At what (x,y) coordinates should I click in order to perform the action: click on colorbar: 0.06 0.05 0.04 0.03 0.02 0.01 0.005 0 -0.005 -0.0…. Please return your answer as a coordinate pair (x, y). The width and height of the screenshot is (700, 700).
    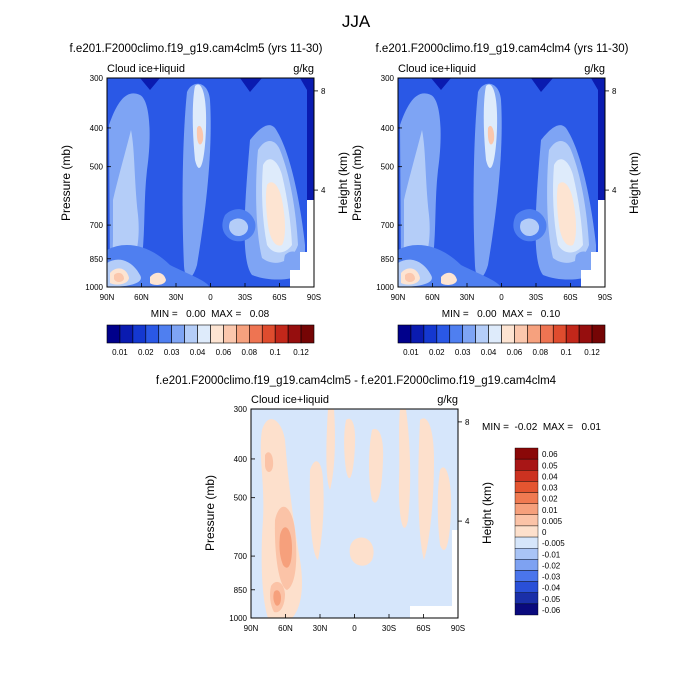
    Looking at the image, I should click on (539, 531).